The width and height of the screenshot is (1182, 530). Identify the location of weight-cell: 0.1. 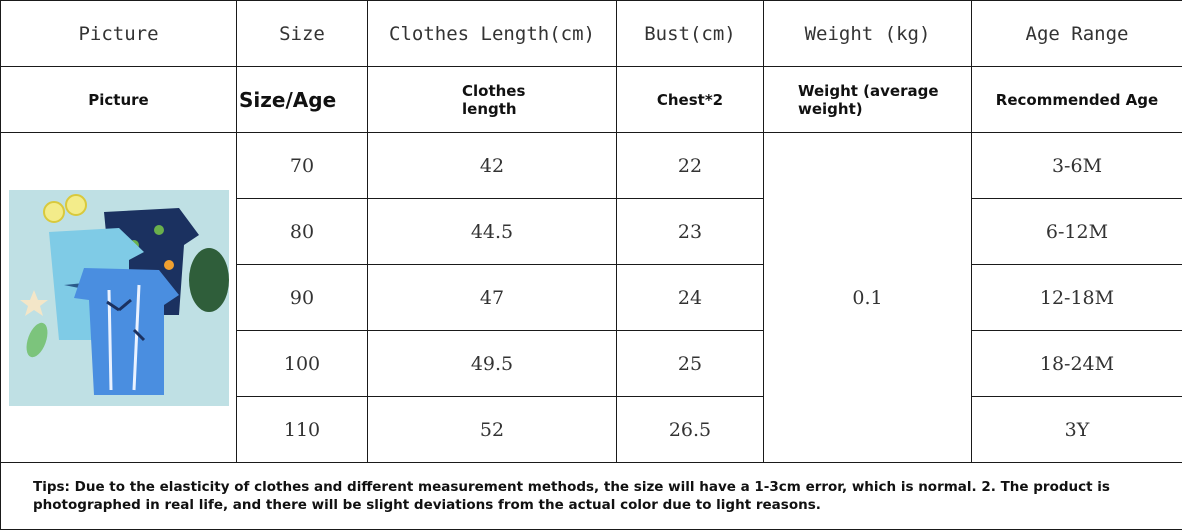
(868, 298).